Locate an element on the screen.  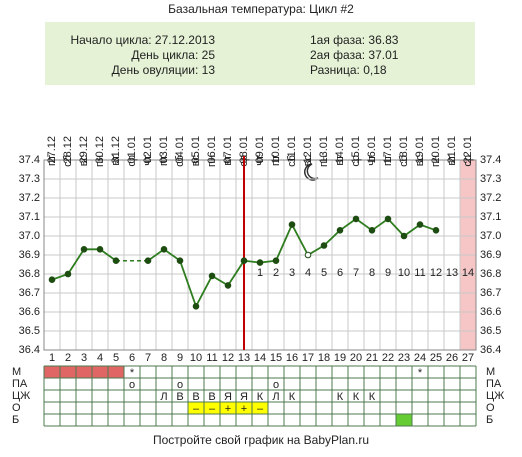
row-label-right: ЦЖ is located at coordinates (495, 396).